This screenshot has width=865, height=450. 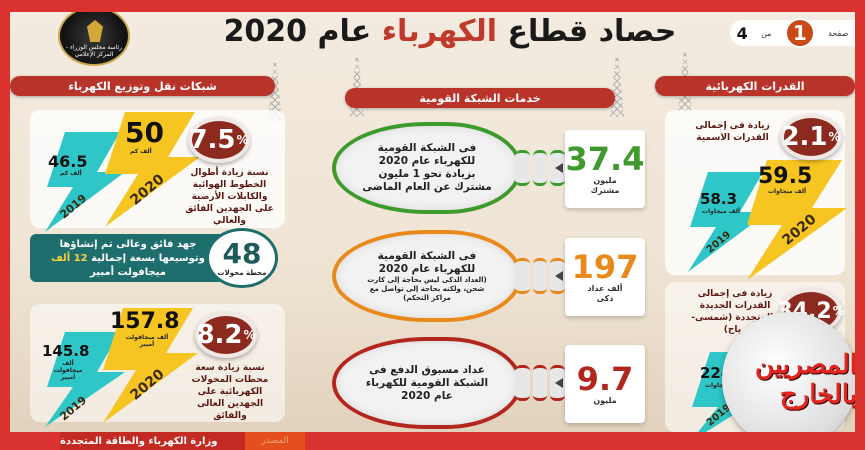 I want to click on current-page: 1, so click(x=799, y=33).